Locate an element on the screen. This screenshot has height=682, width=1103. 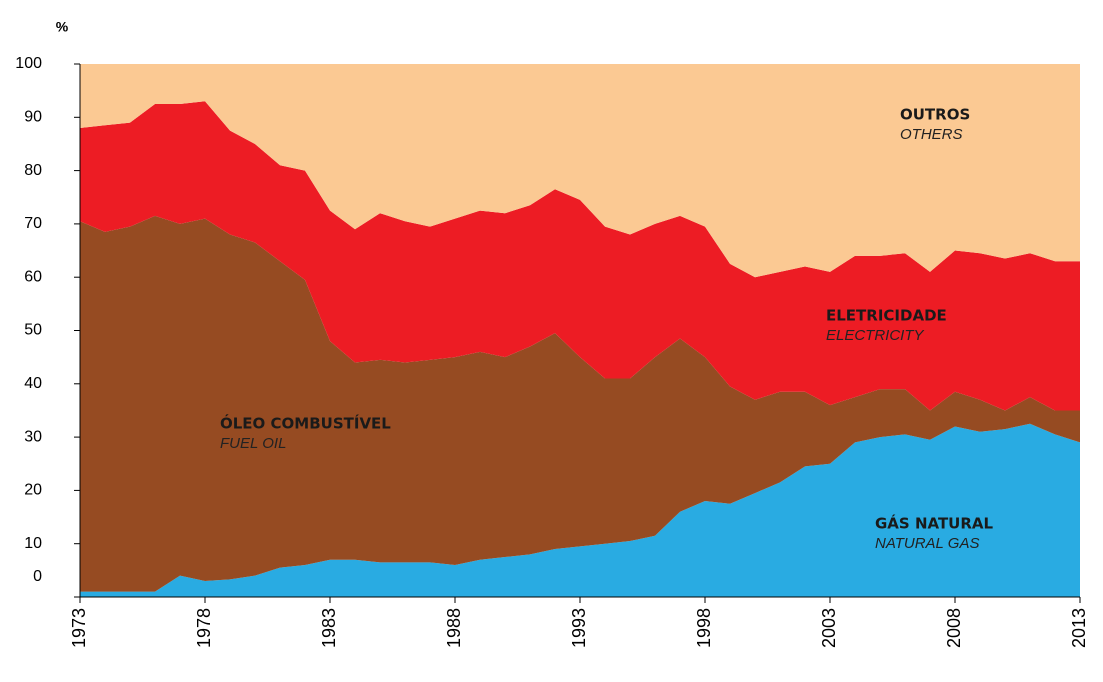
x-tick-label: 2008 is located at coordinates (954, 628).